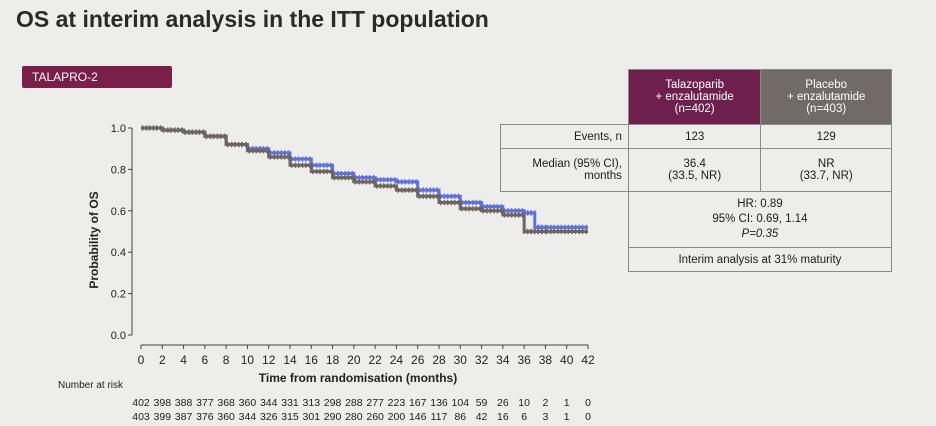 The width and height of the screenshot is (936, 426). I want to click on x-tick-label: 24, so click(397, 360).